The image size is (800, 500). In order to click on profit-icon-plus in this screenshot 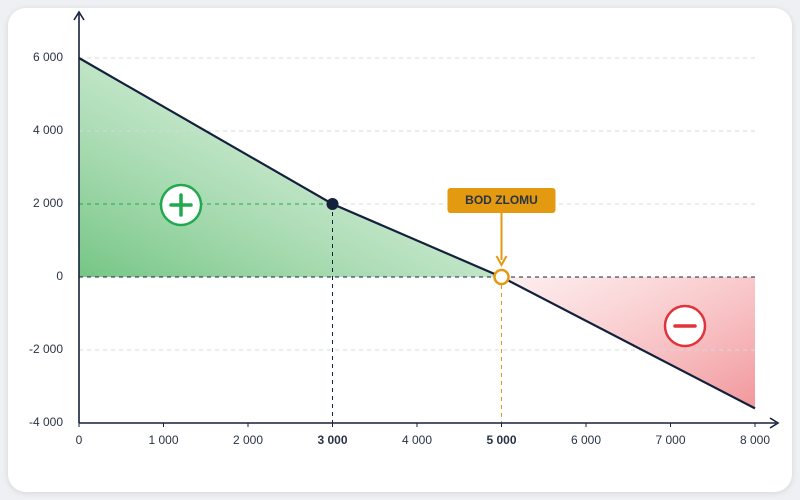, I will do `click(181, 205)`.